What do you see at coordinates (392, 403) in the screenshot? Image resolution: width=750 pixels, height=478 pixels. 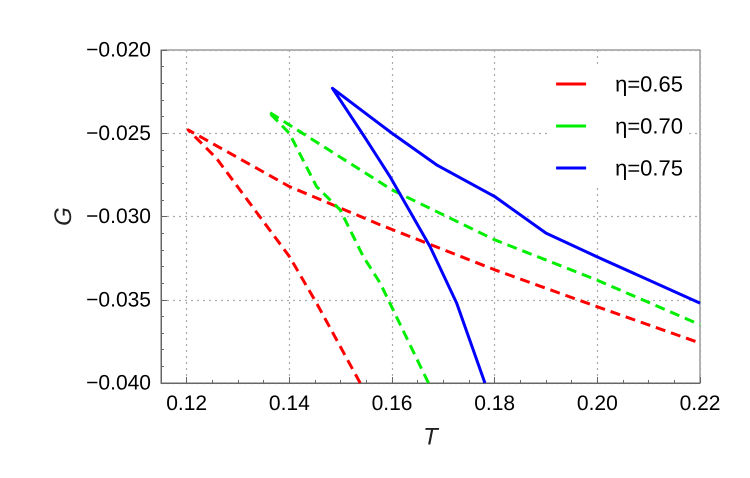 I see `x-tick-label: 0.16` at bounding box center [392, 403].